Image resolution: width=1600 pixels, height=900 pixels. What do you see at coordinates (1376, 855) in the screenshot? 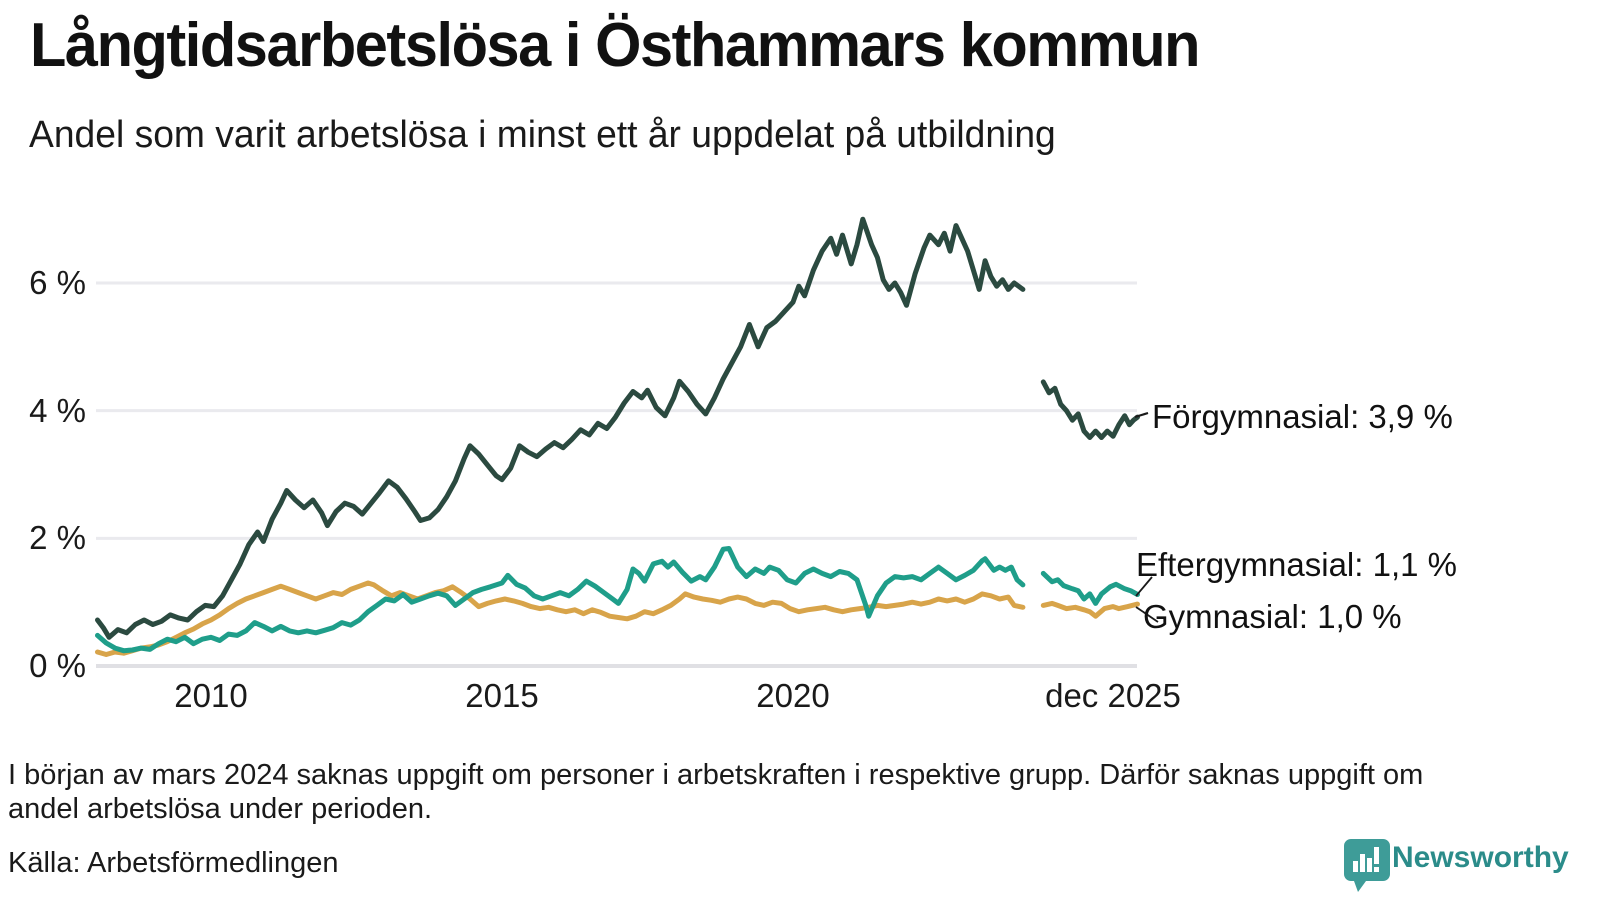
I see `logo-exclamation-stem` at bounding box center [1376, 855].